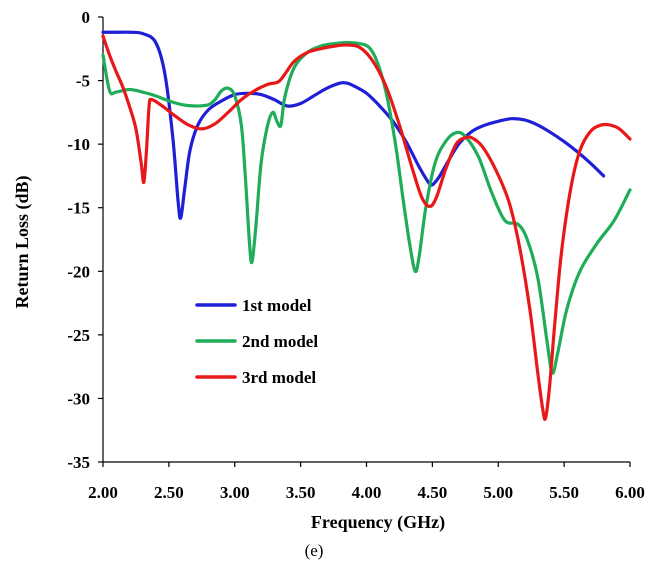 This screenshot has height=570, width=669. Describe the element at coordinates (86, 17) in the screenshot. I see `y-tick-label: 0` at that location.